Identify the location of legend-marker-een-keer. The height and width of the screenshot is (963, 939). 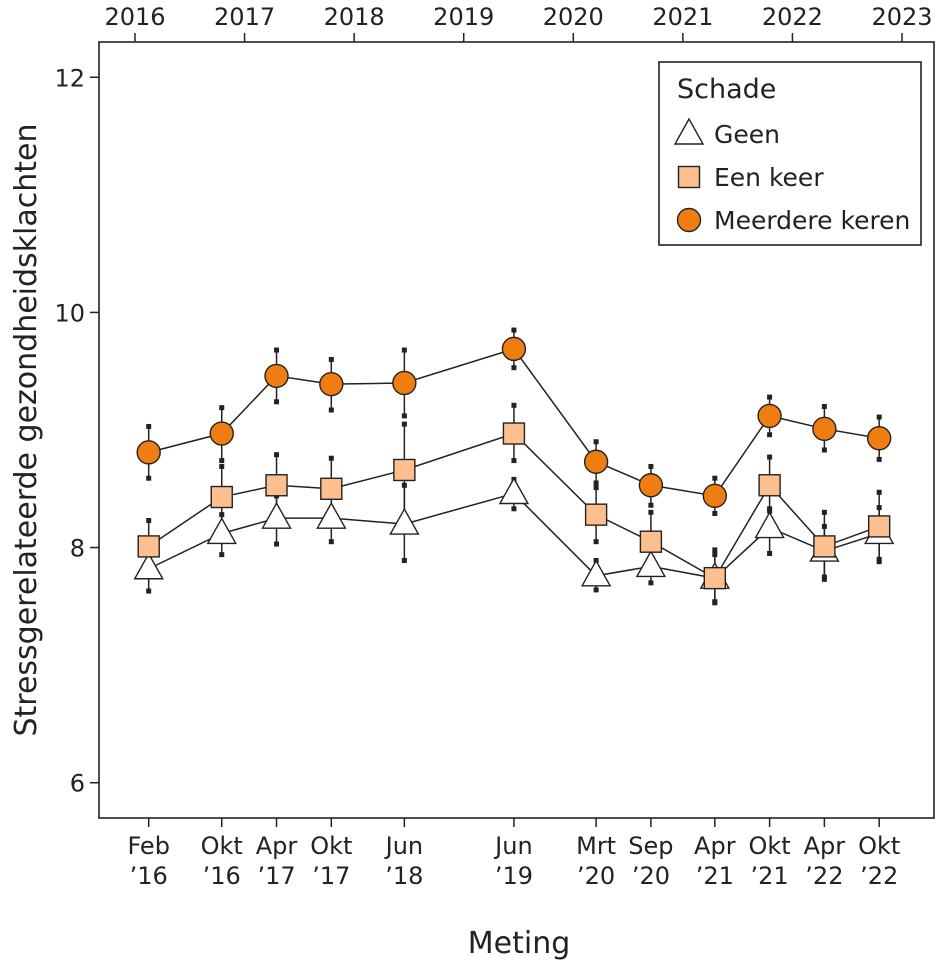
(689, 177).